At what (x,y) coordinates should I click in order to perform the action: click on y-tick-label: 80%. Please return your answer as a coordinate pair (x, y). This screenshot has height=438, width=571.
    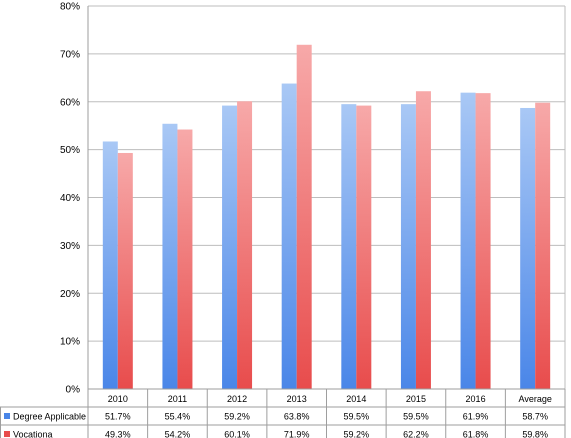
    Looking at the image, I should click on (70, 7).